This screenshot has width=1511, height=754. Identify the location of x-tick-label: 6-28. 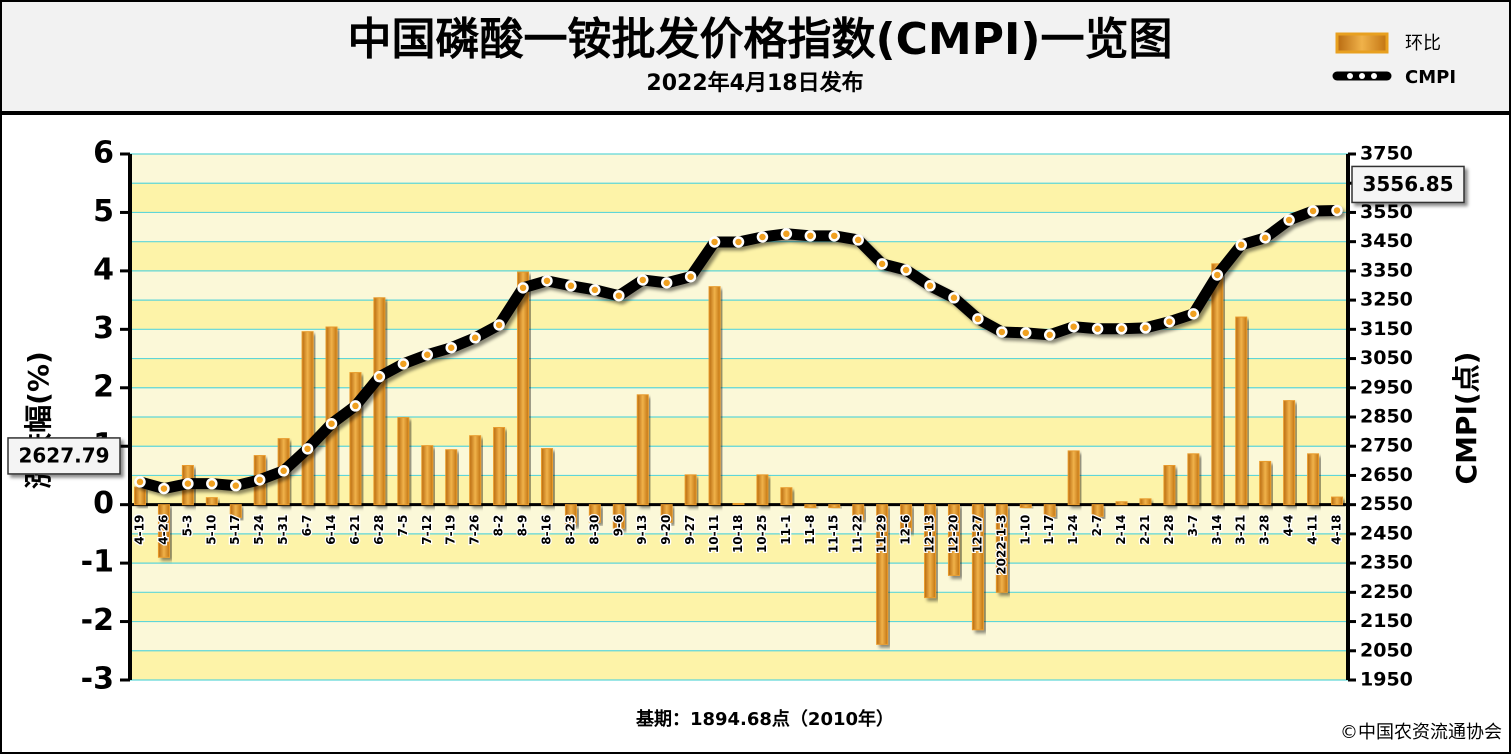
(379, 530).